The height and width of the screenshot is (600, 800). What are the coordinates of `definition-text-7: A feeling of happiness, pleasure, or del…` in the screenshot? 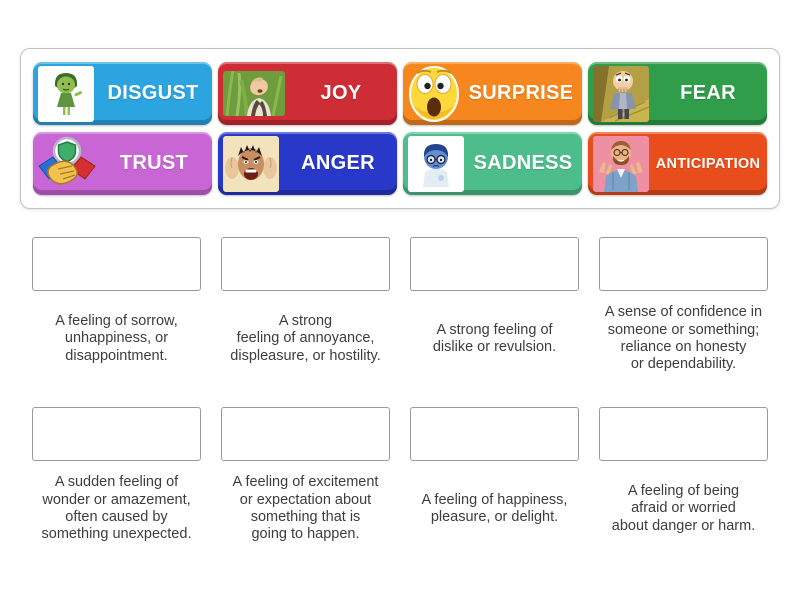 It's located at (494, 508).